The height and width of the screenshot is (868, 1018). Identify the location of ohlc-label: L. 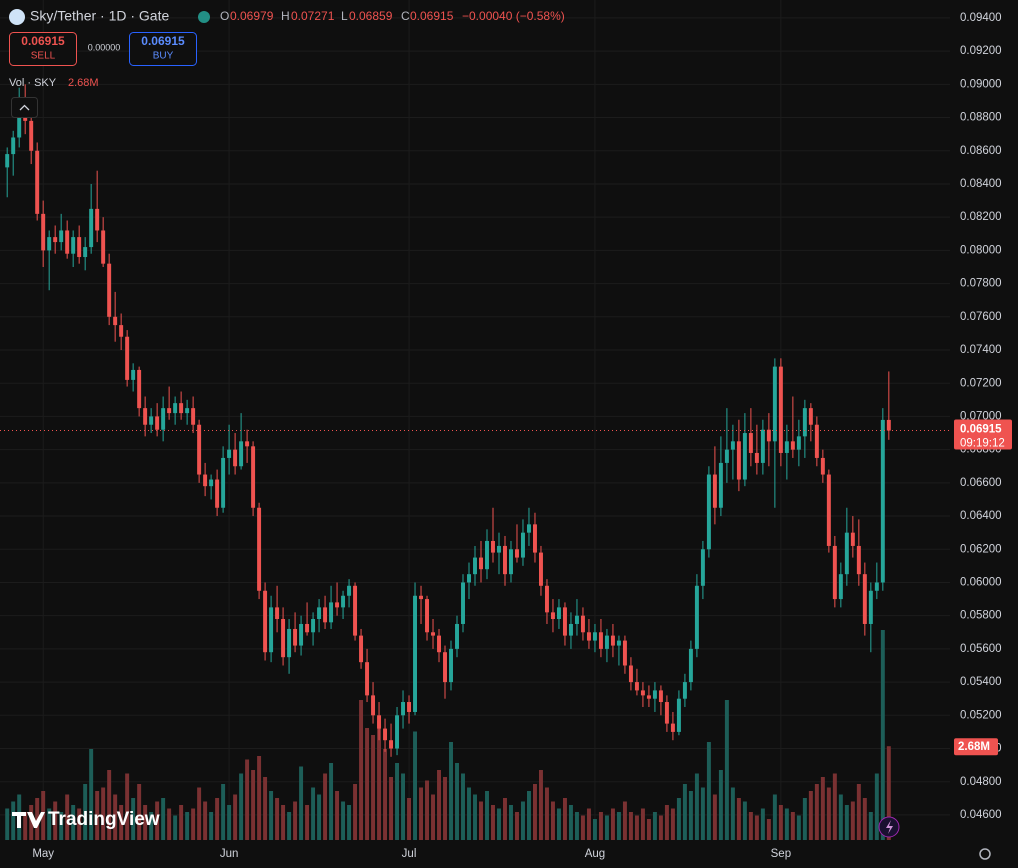
(344, 16).